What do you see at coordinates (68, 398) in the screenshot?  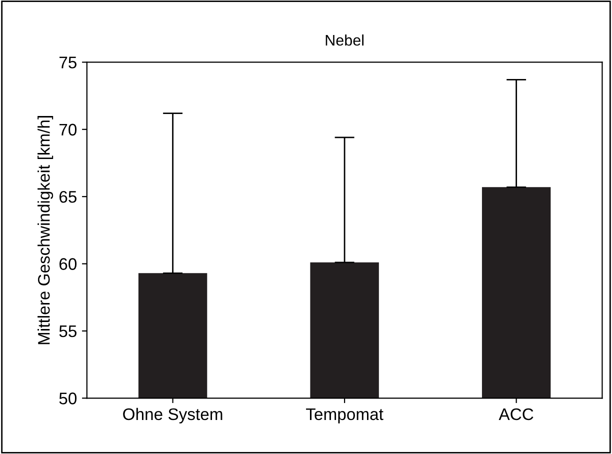 I see `y-tick-label: 50` at bounding box center [68, 398].